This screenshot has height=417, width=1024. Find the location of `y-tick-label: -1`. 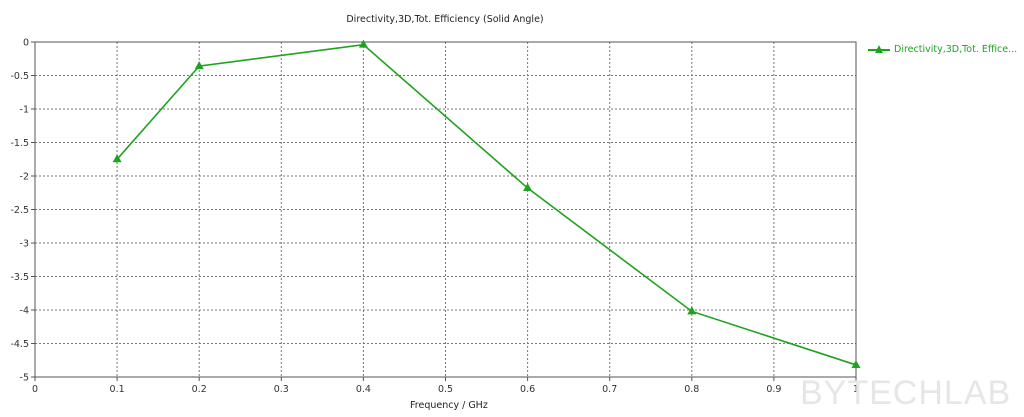

y-tick-label: -1 is located at coordinates (24, 110).